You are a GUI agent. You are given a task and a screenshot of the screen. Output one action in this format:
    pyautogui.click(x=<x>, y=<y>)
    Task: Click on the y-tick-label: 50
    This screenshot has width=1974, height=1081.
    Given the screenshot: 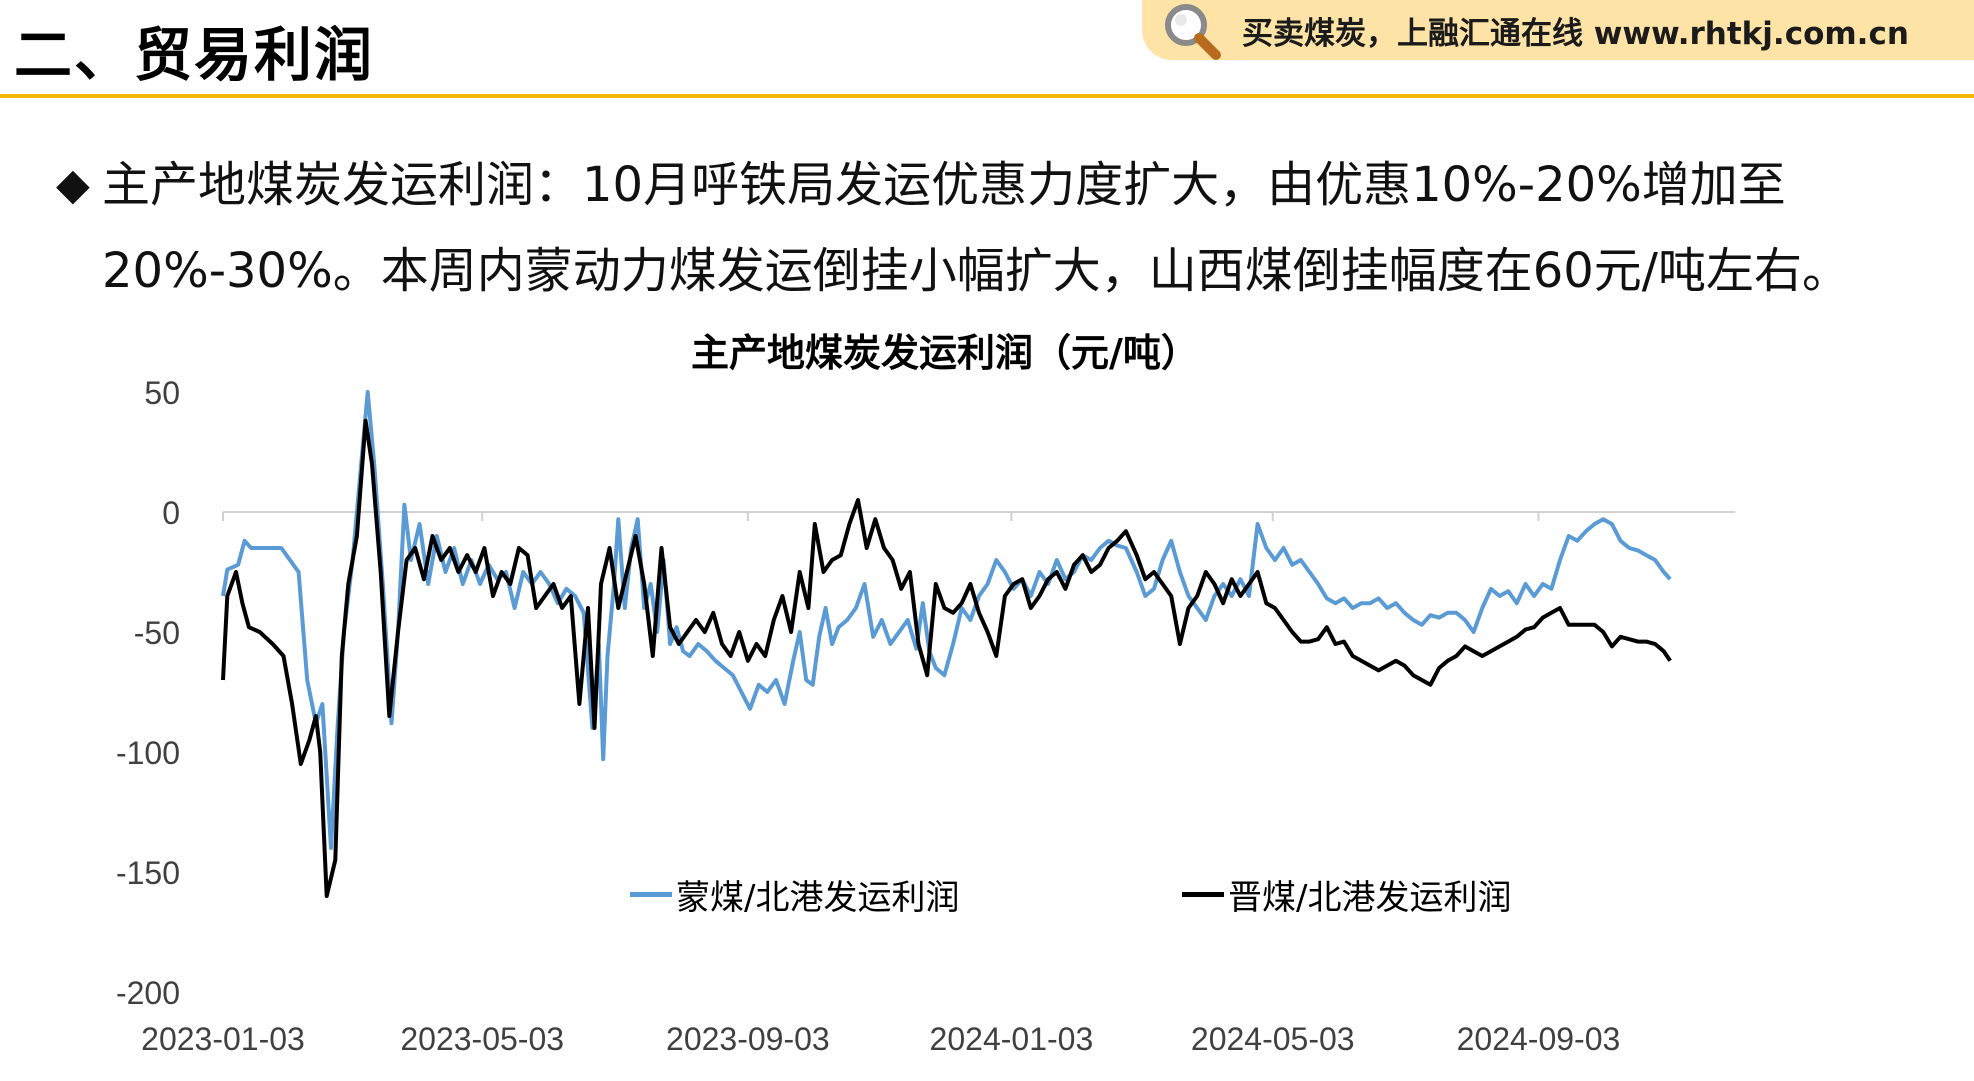 What is the action you would take?
    pyautogui.click(x=162, y=393)
    